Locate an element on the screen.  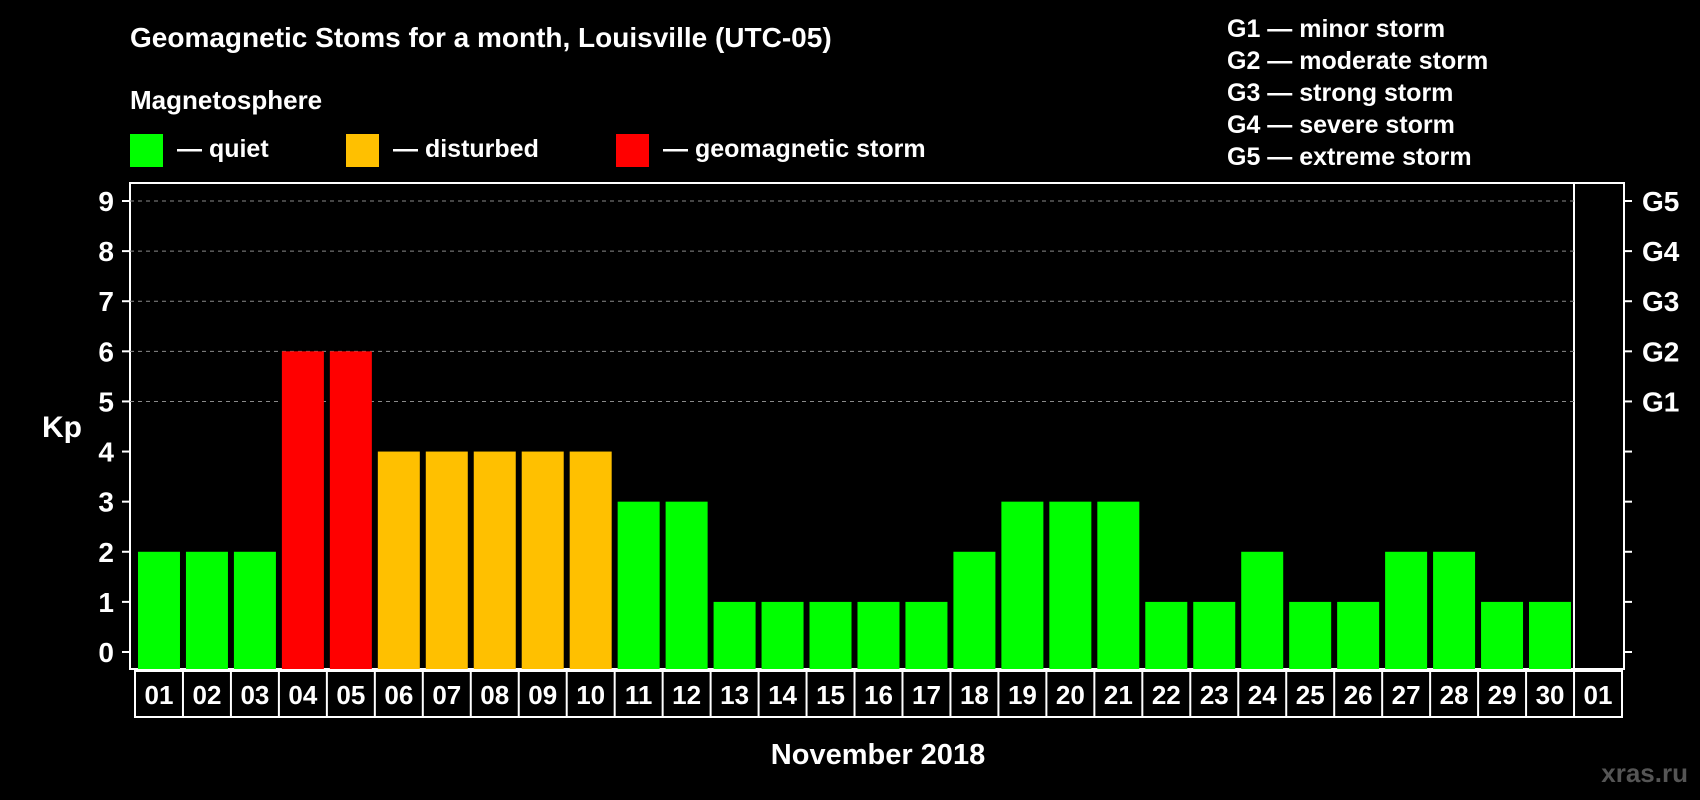
date-label: 11 is located at coordinates (639, 695).